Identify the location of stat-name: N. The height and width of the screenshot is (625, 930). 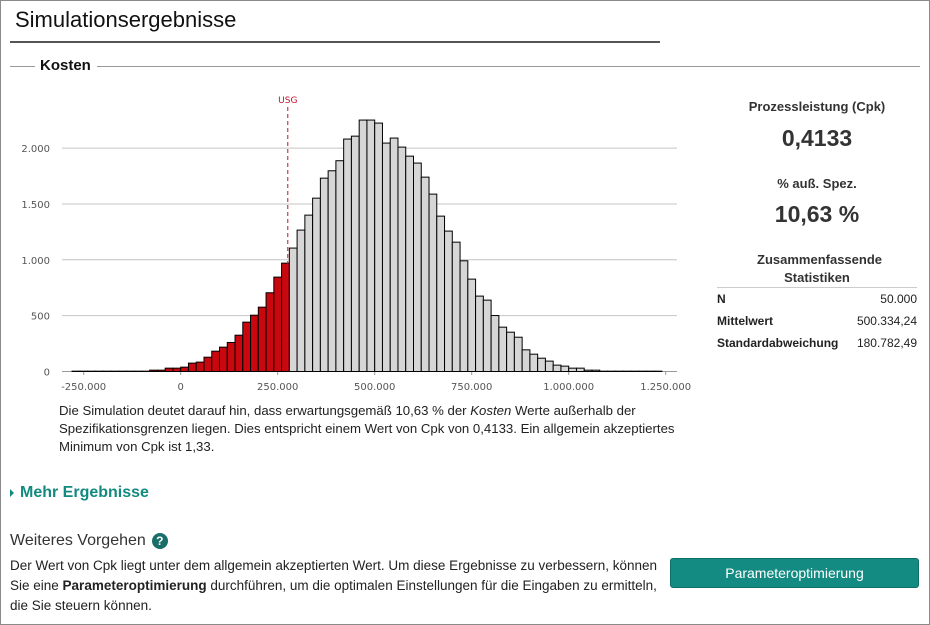
(721, 299).